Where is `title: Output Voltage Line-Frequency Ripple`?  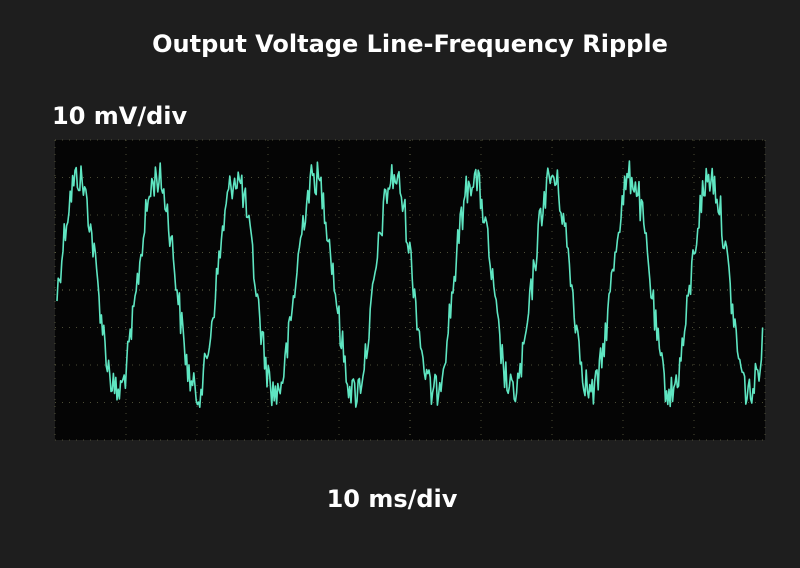 title: Output Voltage Line-Frequency Ripple is located at coordinates (410, 44).